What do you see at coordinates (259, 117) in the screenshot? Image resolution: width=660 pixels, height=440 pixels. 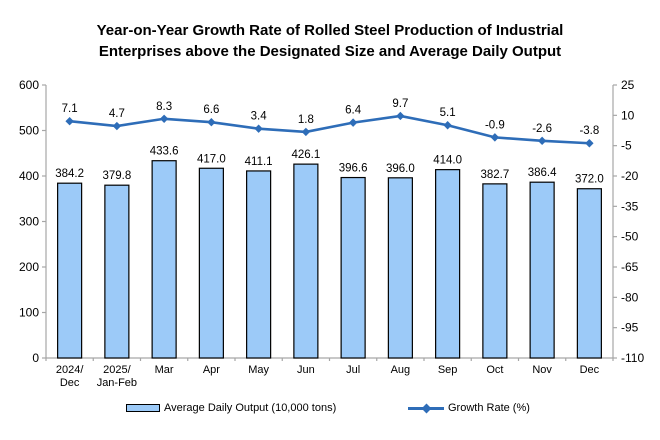 I see `line-value-label: 3.4` at bounding box center [259, 117].